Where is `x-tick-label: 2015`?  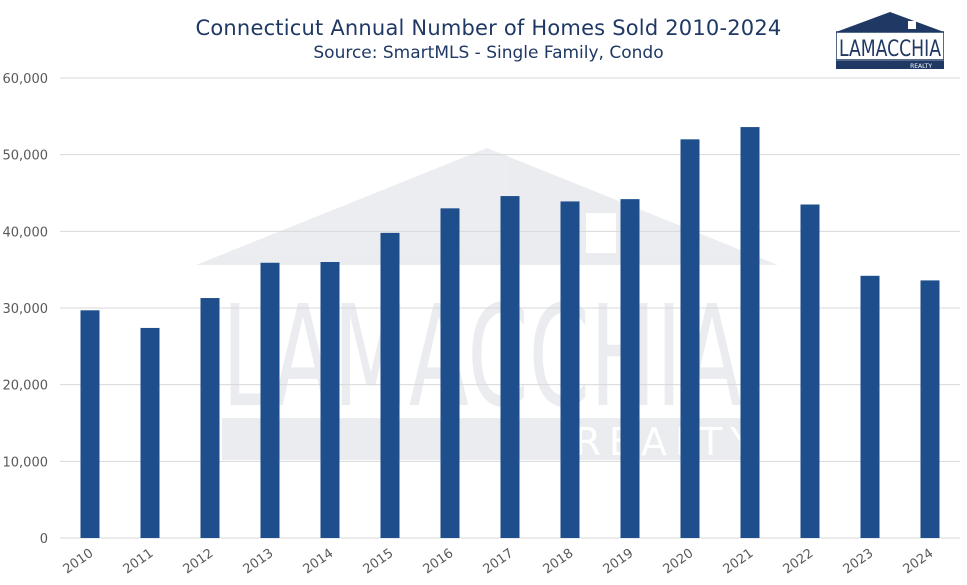
x-tick-label: 2015 is located at coordinates (379, 561).